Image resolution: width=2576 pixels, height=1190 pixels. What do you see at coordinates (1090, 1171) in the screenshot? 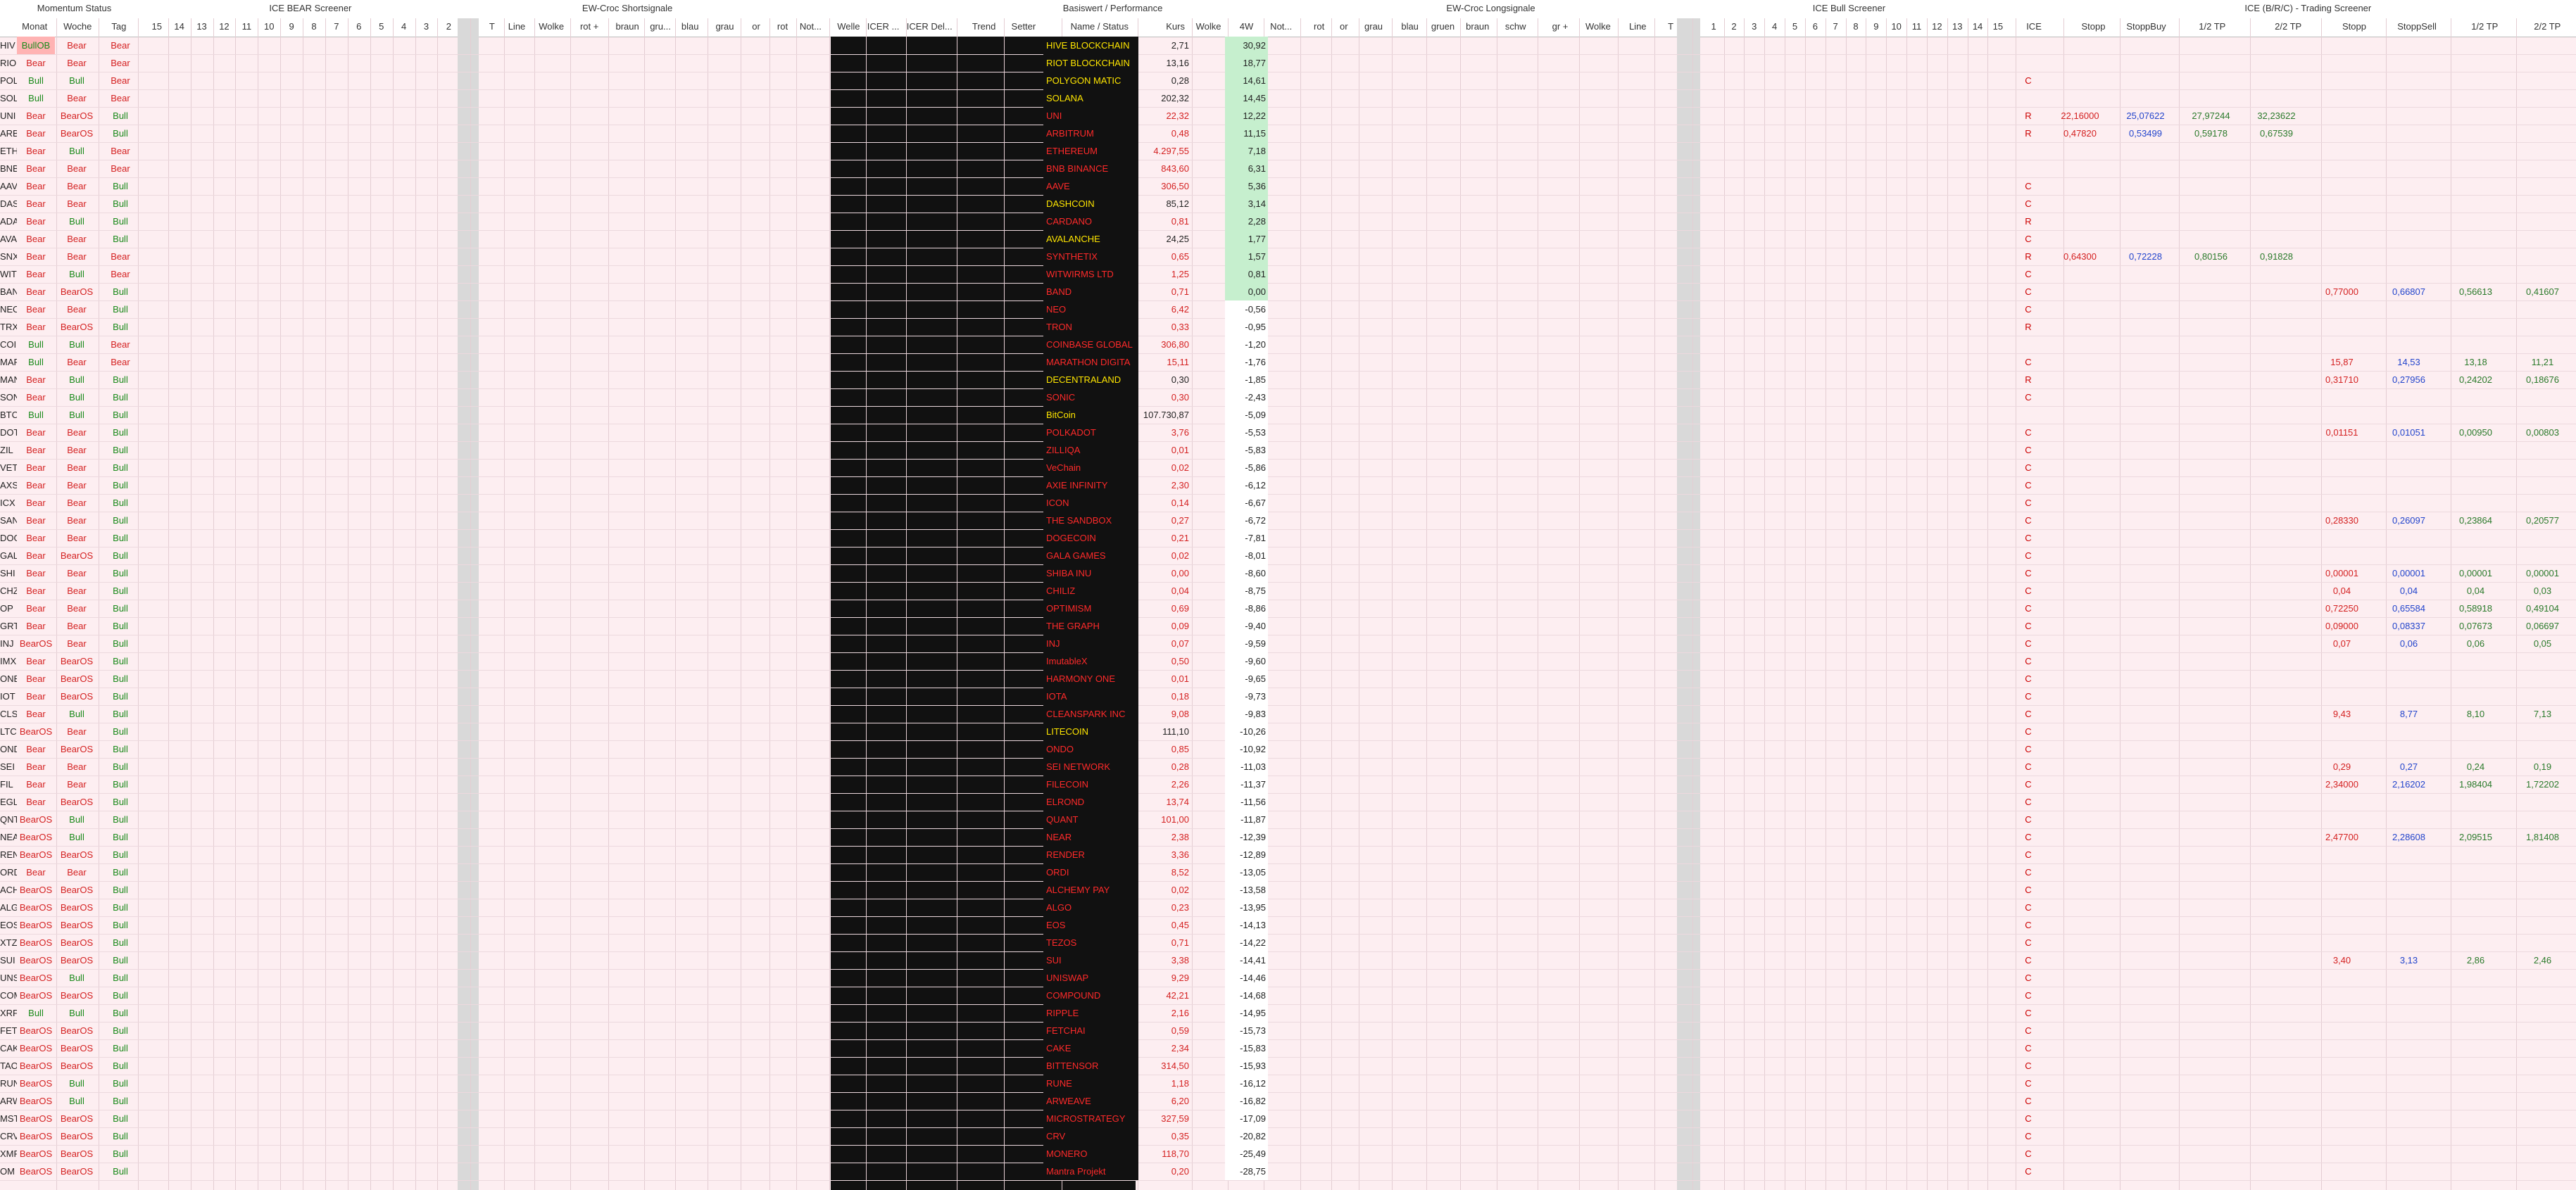
I see `asset-name: Mantra Projekt` at bounding box center [1090, 1171].